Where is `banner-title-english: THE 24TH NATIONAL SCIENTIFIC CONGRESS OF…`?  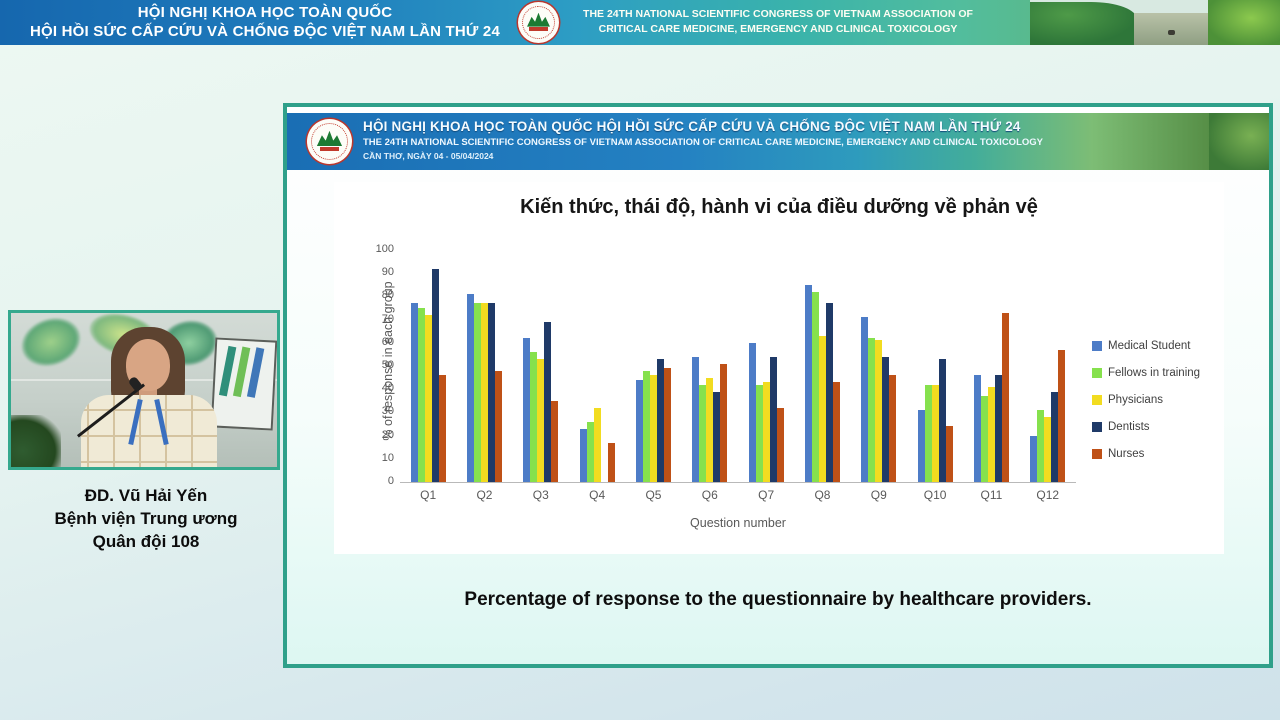 banner-title-english: THE 24TH NATIONAL SCIENTIFIC CONGRESS OF… is located at coordinates (778, 22).